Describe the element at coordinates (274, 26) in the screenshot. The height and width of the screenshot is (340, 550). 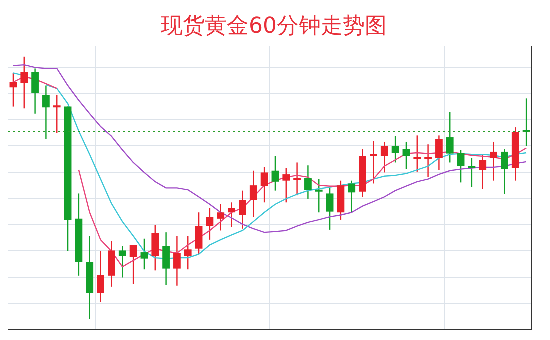
I see `chart-title: 现货黄金60分钟走势图` at that location.